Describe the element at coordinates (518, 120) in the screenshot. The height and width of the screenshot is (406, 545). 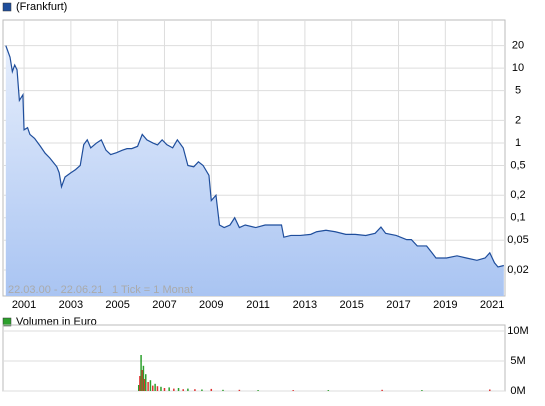
I see `y-tick-label: 2` at that location.